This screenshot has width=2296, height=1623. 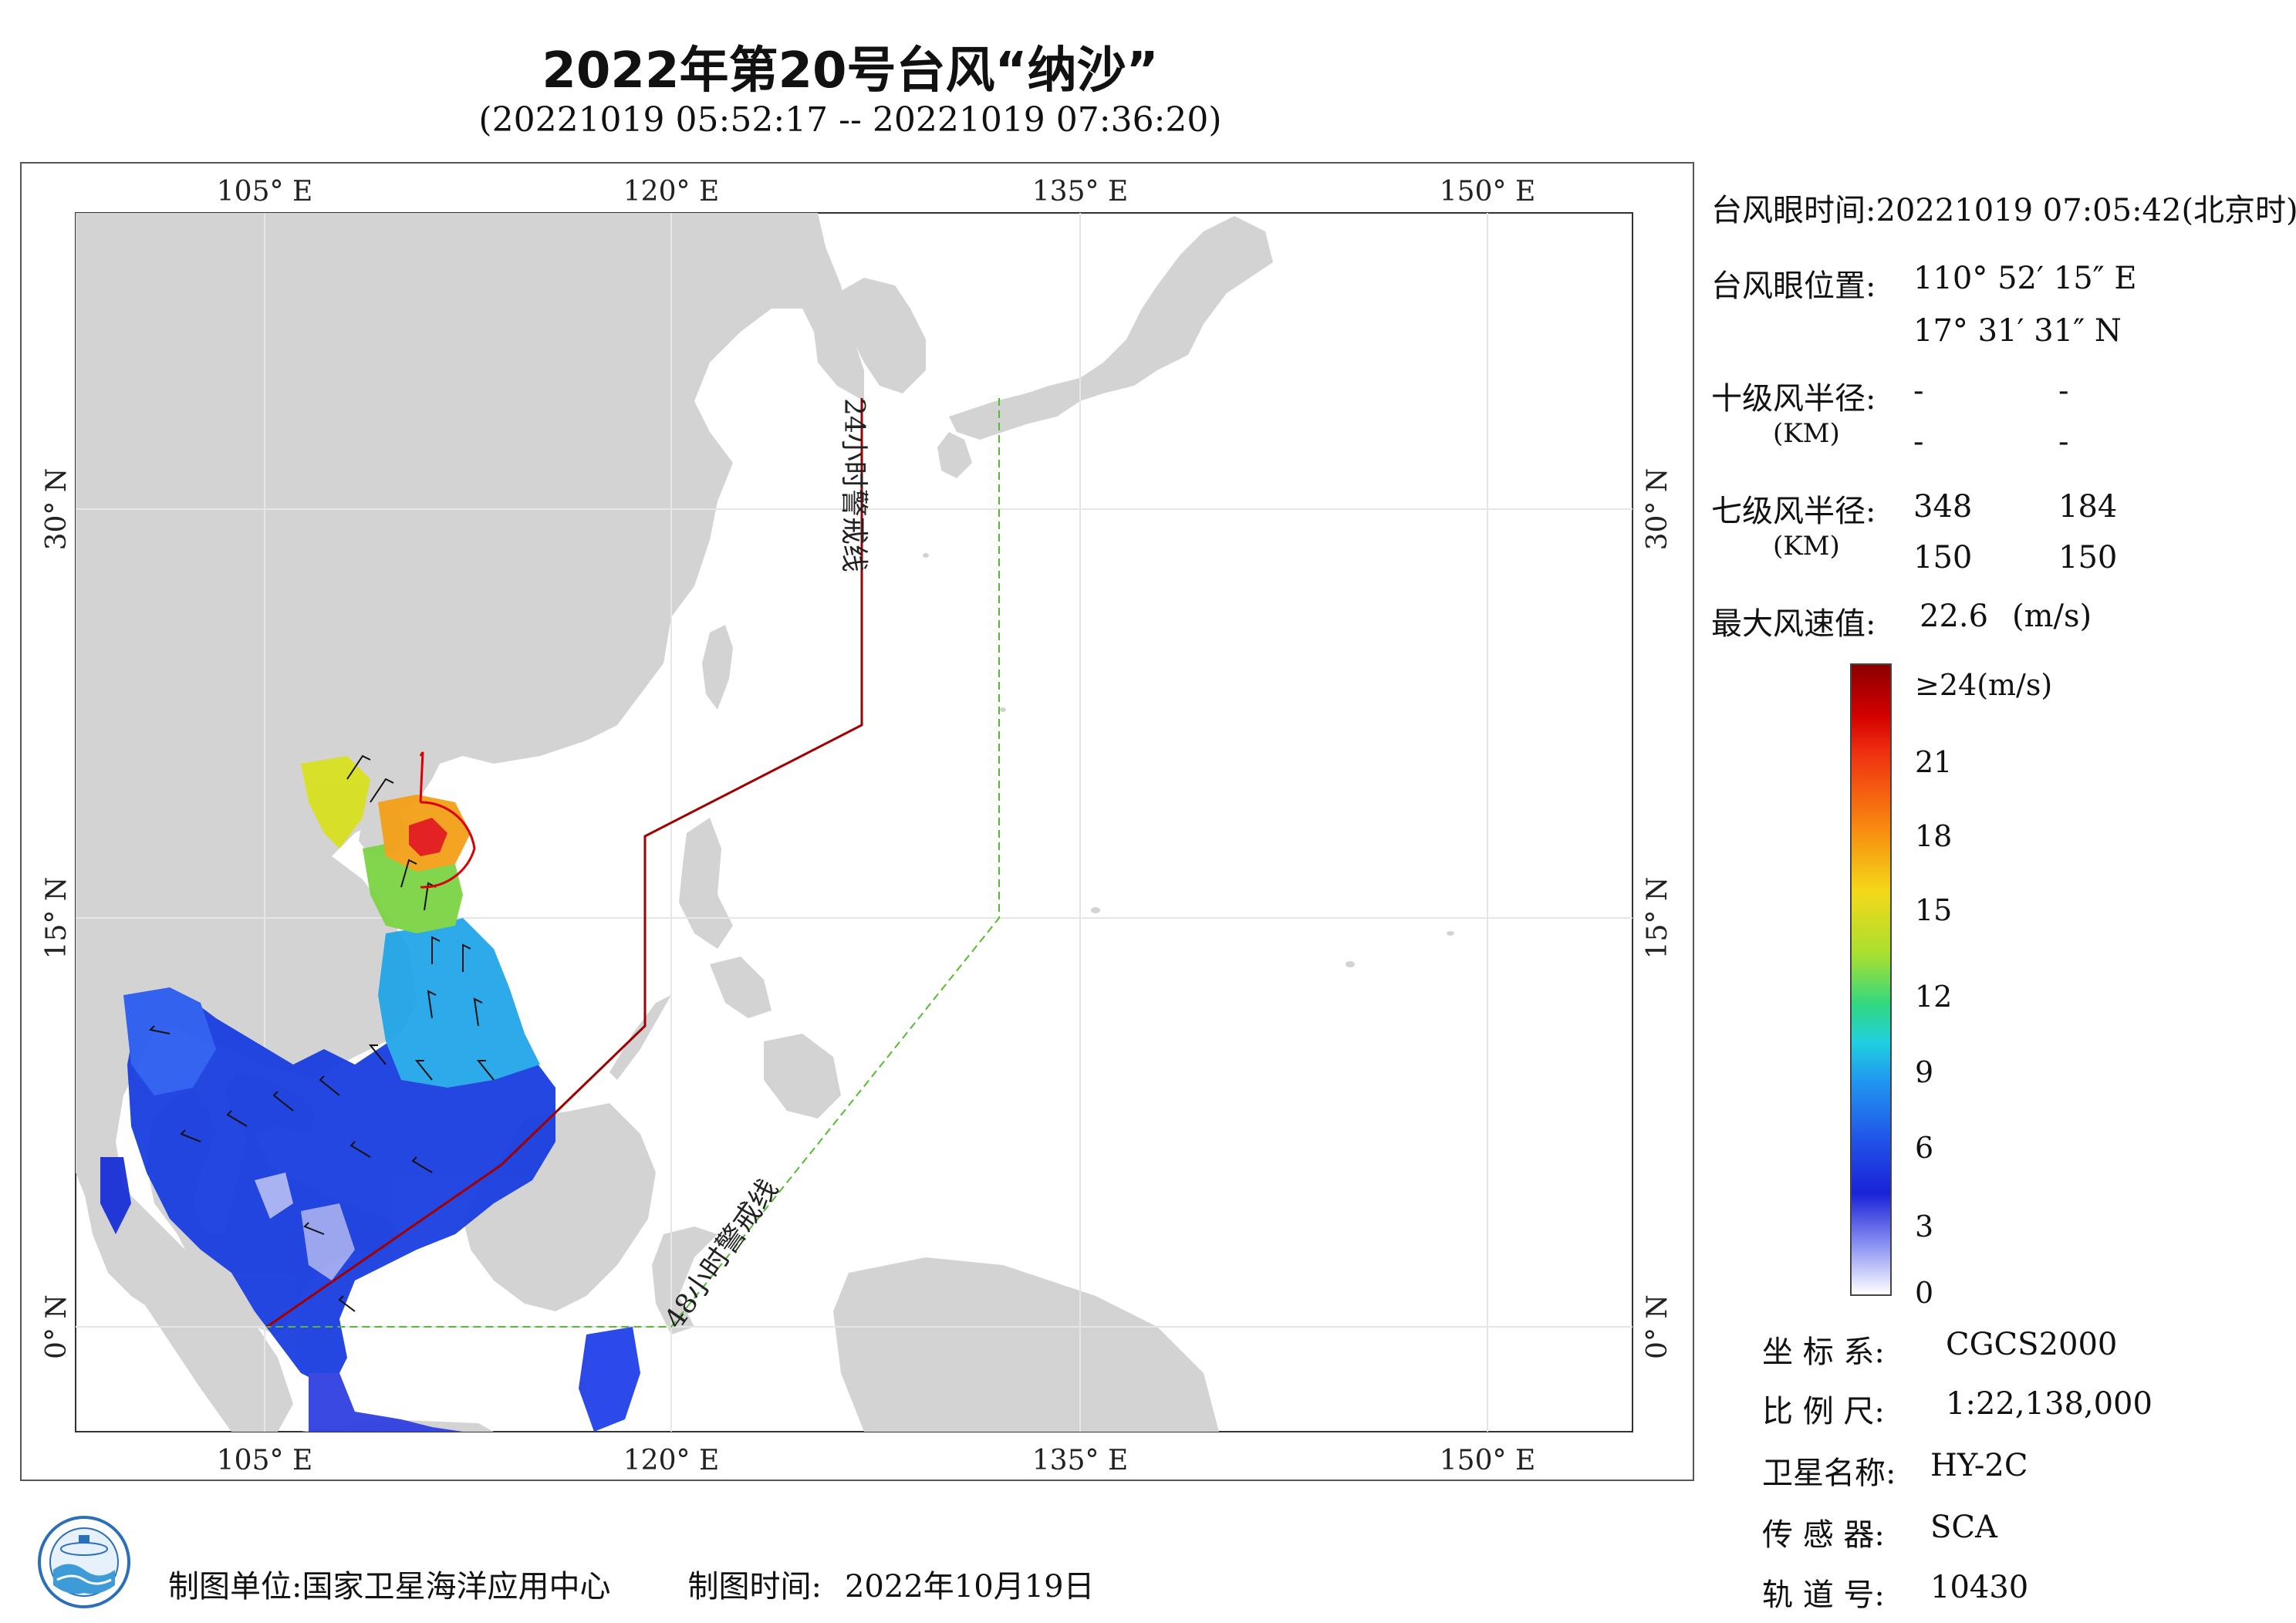 I want to click on sensor-label: 传 感 器:, so click(x=1823, y=1535).